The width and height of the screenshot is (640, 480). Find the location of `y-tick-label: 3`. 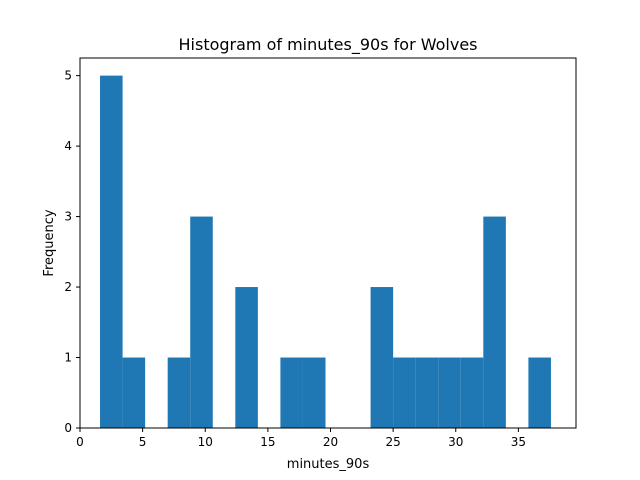

y-tick-label: 3 is located at coordinates (68, 217).